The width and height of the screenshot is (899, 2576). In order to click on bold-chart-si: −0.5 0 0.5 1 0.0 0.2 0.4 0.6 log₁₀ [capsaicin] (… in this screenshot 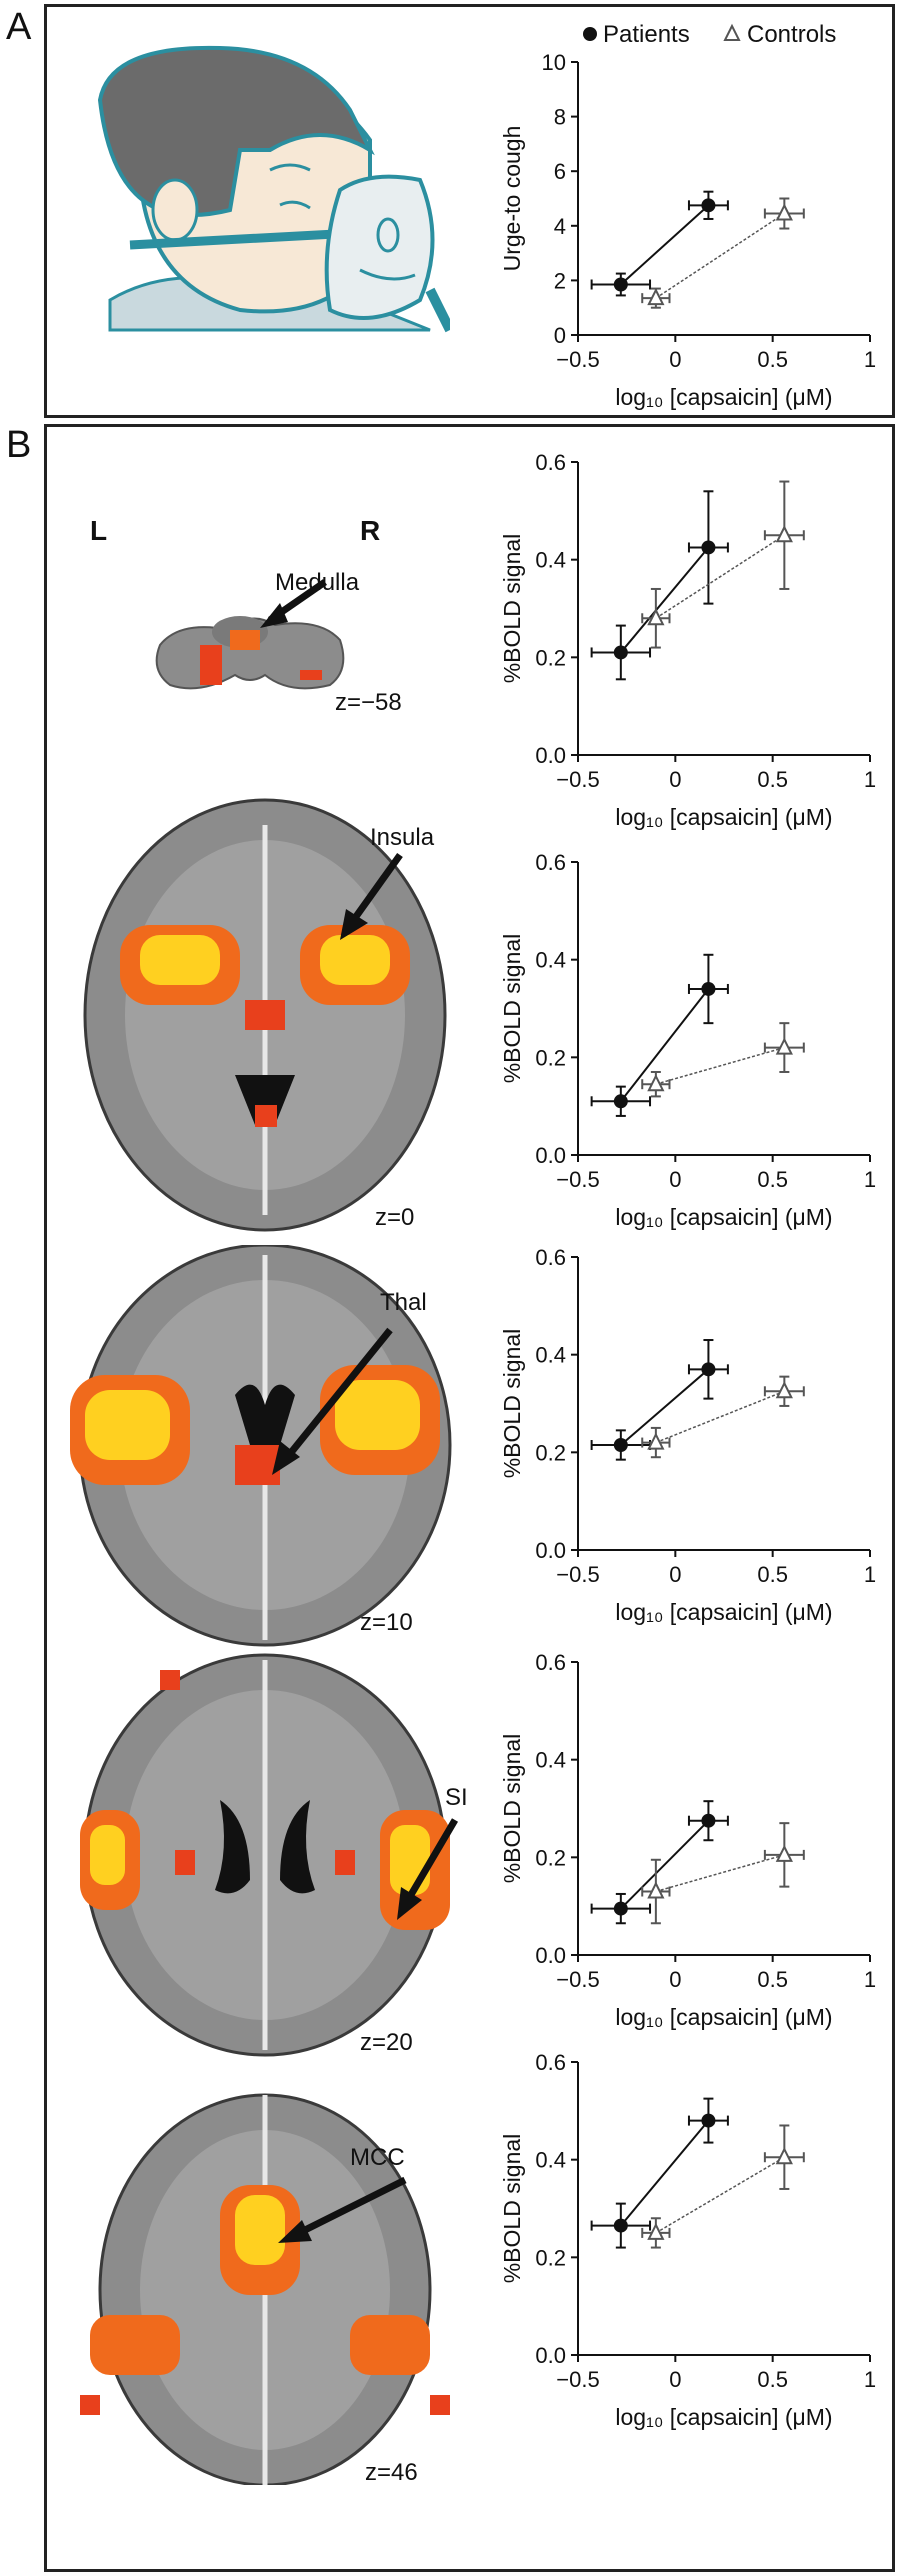, I will do `click(687, 1840)`.